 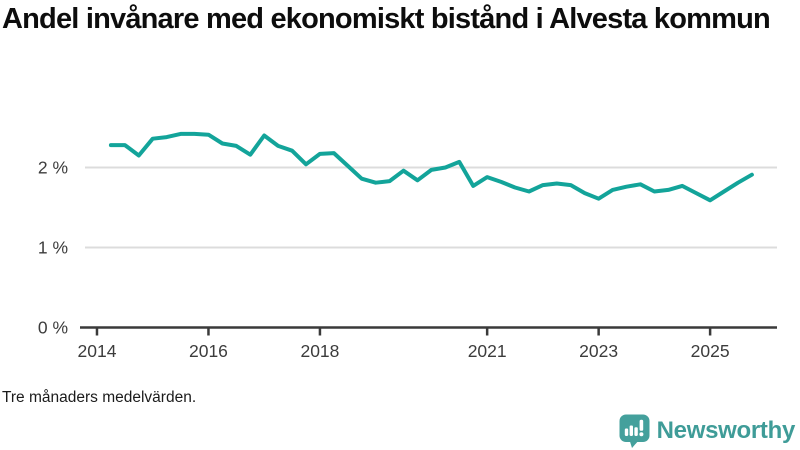 What do you see at coordinates (53, 328) in the screenshot?
I see `y-tick-label: 0 %` at bounding box center [53, 328].